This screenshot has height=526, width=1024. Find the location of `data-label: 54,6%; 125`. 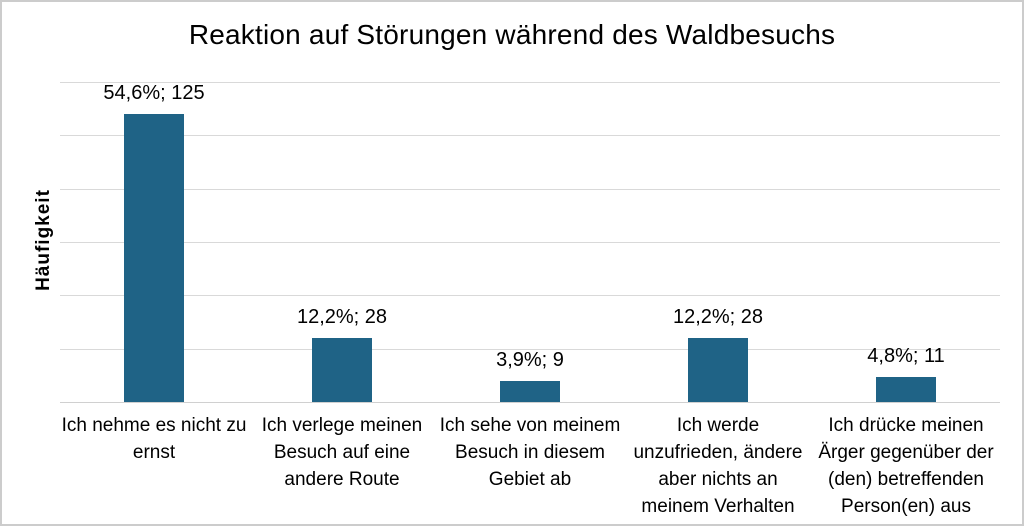

data-label: 54,6%; 125 is located at coordinates (154, 93).